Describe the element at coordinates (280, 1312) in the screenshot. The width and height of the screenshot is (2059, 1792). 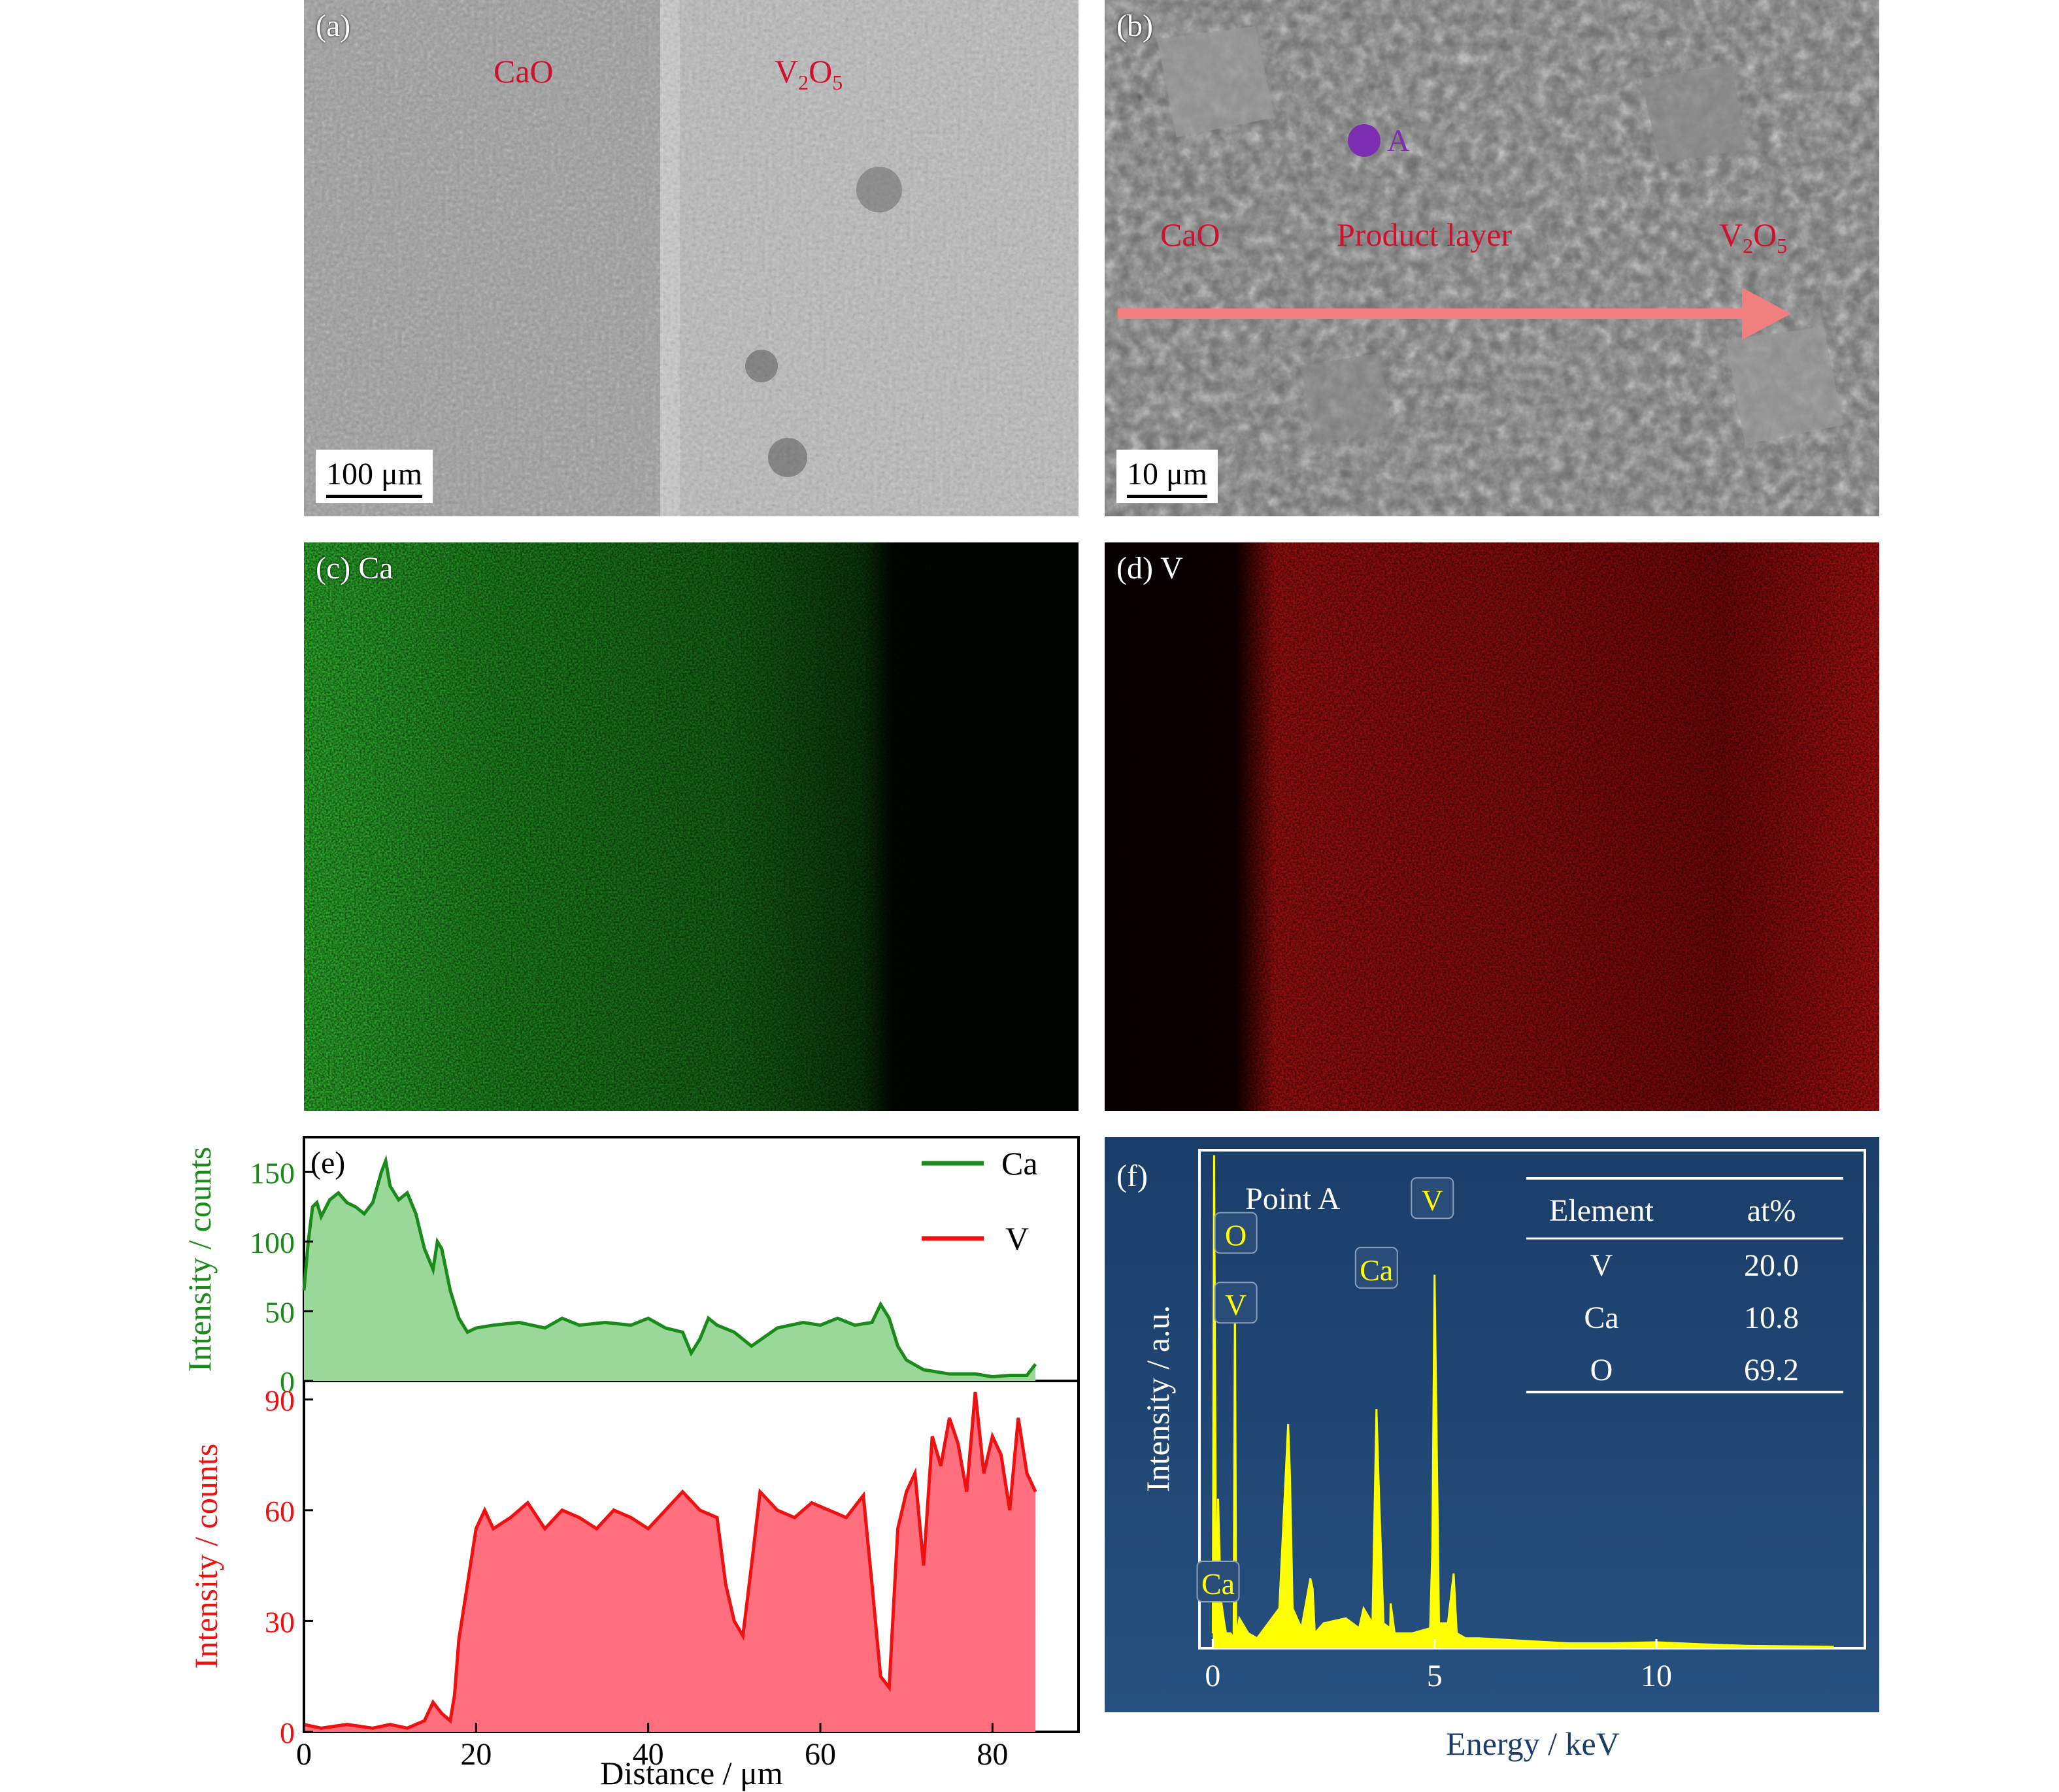
I see `ca-y-tick-label: 50` at that location.